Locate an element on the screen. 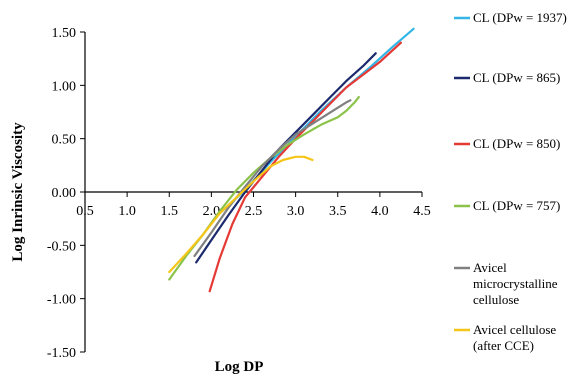  x-tick-label: 3.0 is located at coordinates (296, 211).